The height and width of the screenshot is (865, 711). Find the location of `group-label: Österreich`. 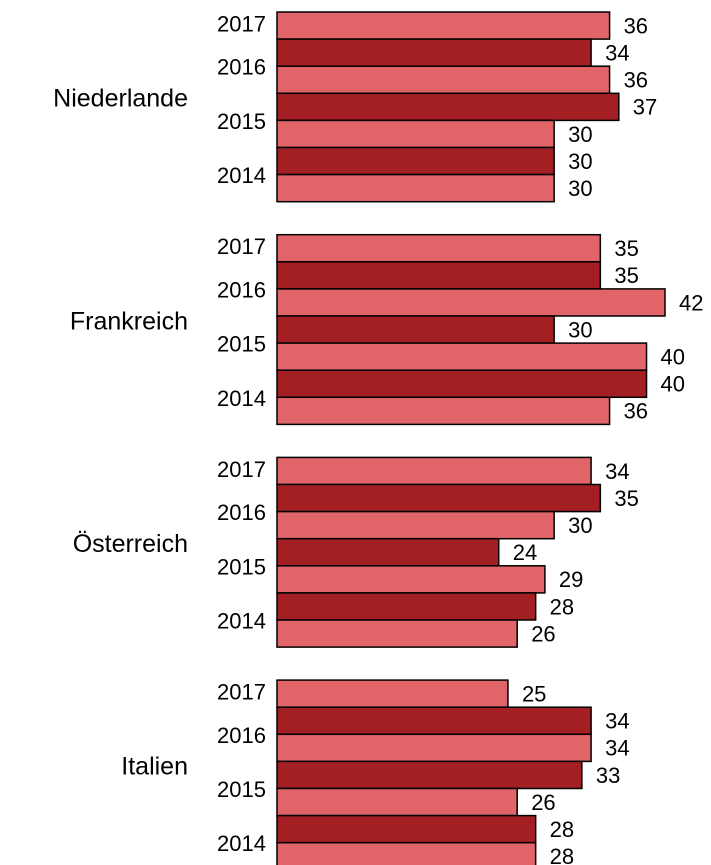

group-label: Österreich is located at coordinates (130, 544).